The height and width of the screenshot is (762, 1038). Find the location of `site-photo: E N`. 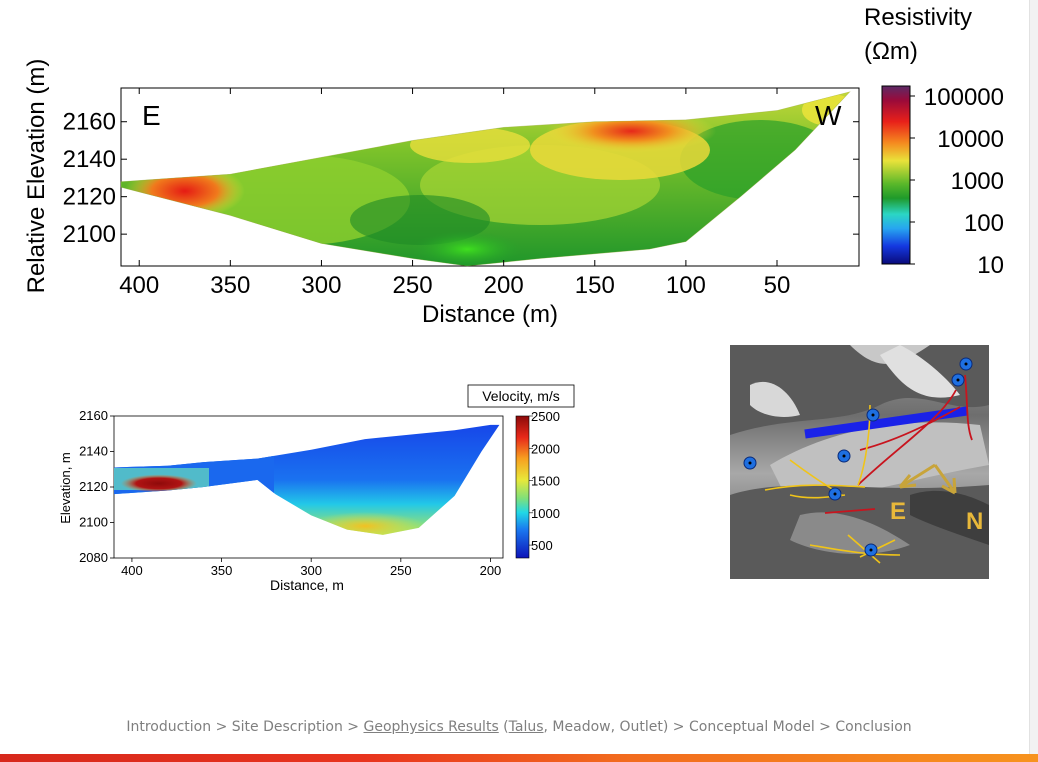

site-photo: E N is located at coordinates (859, 462).